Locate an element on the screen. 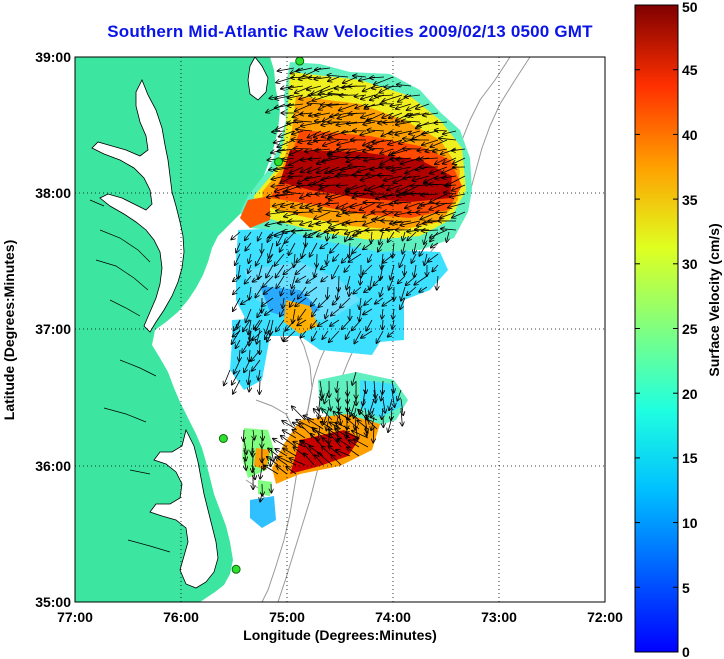 Image resolution: width=724 pixels, height=659 pixels. x-axis-label: Longitude (Degrees:Minutes) is located at coordinates (340, 635).